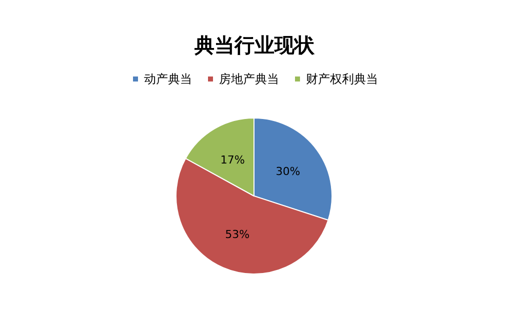  I want to click on legend-label: 房地产典当, so click(249, 79).